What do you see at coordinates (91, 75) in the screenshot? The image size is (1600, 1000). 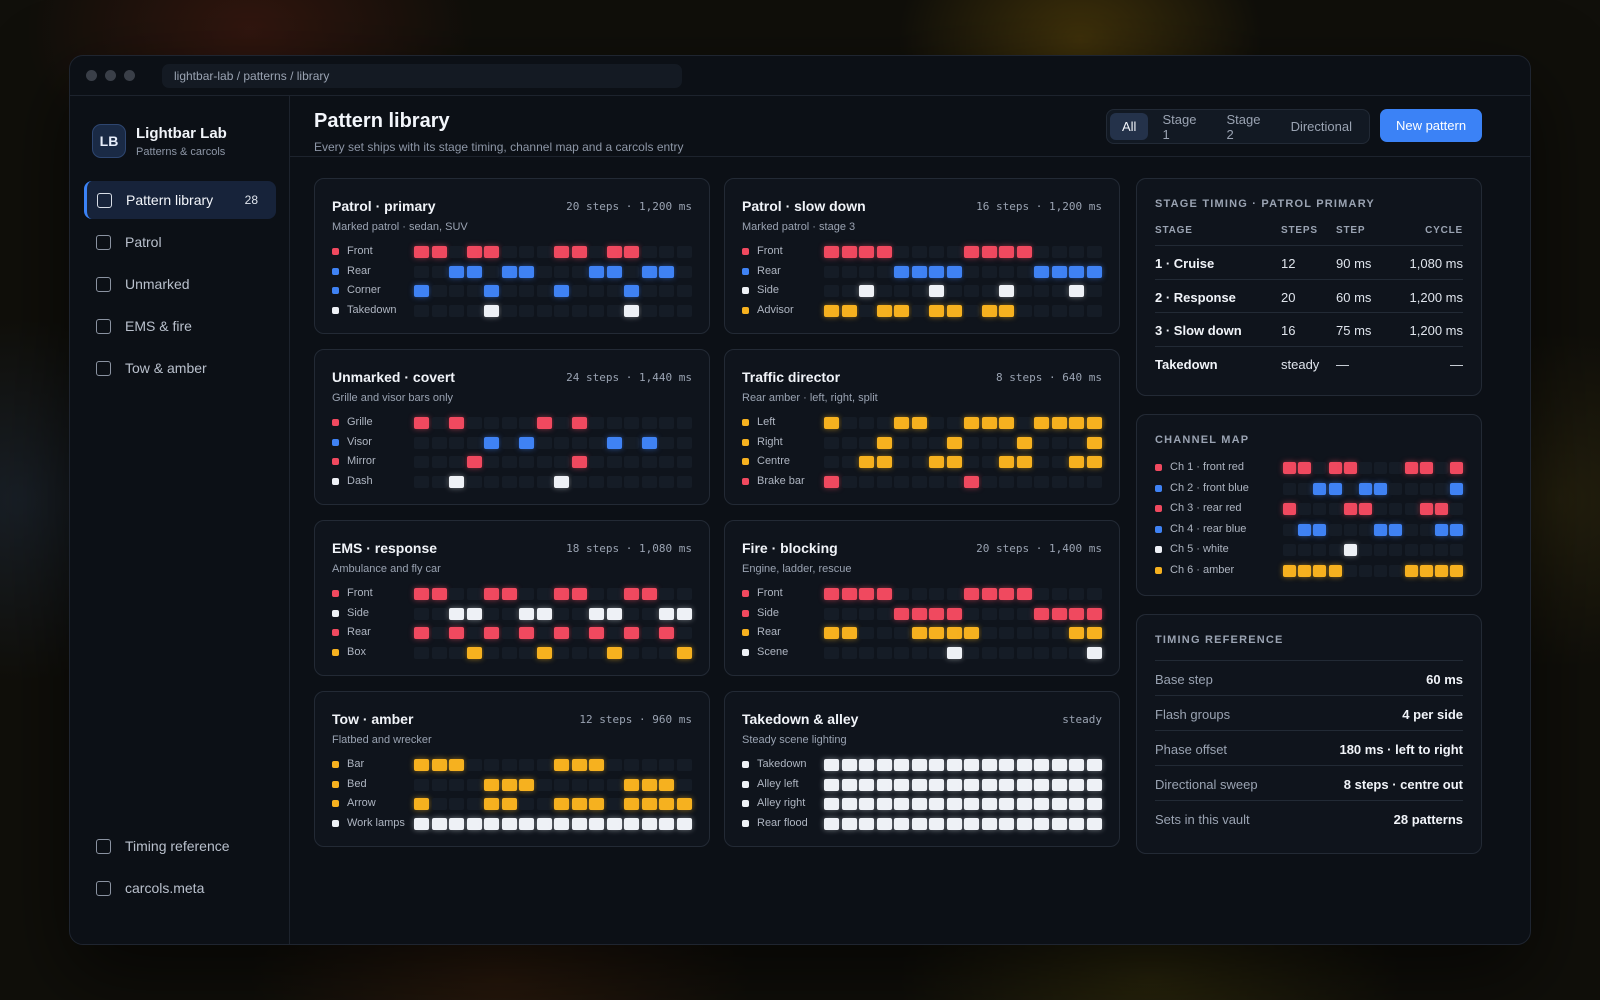 I see `window-close-control` at bounding box center [91, 75].